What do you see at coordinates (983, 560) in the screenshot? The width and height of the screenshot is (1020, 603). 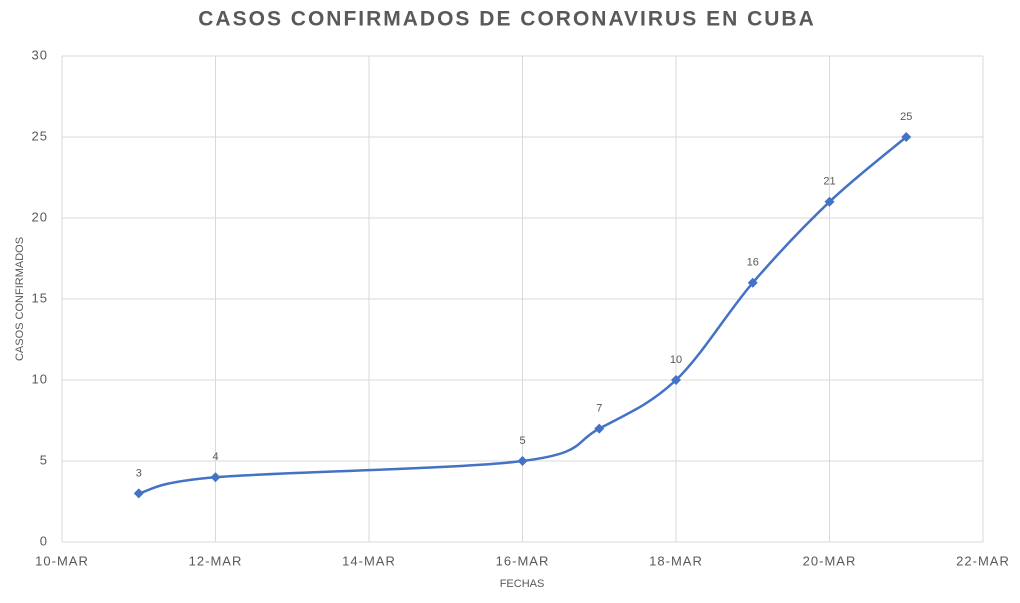 I see `x-tick-label: 22-MAR` at bounding box center [983, 560].